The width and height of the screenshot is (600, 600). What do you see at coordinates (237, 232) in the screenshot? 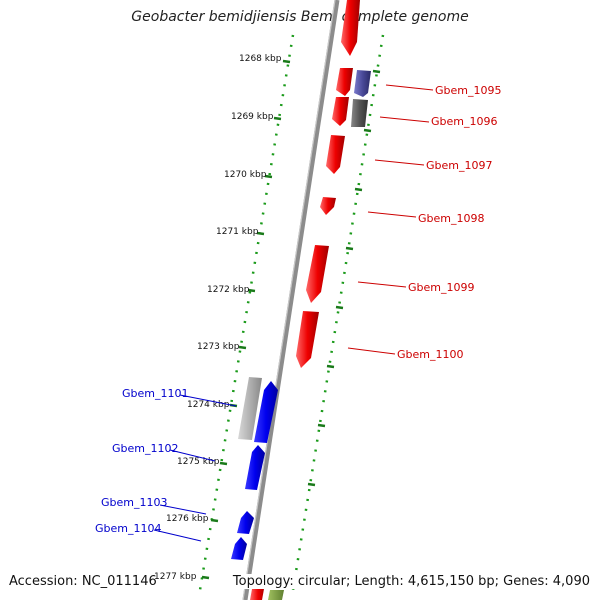
I see `tick-label-1271: 1271 kbp` at bounding box center [237, 232].